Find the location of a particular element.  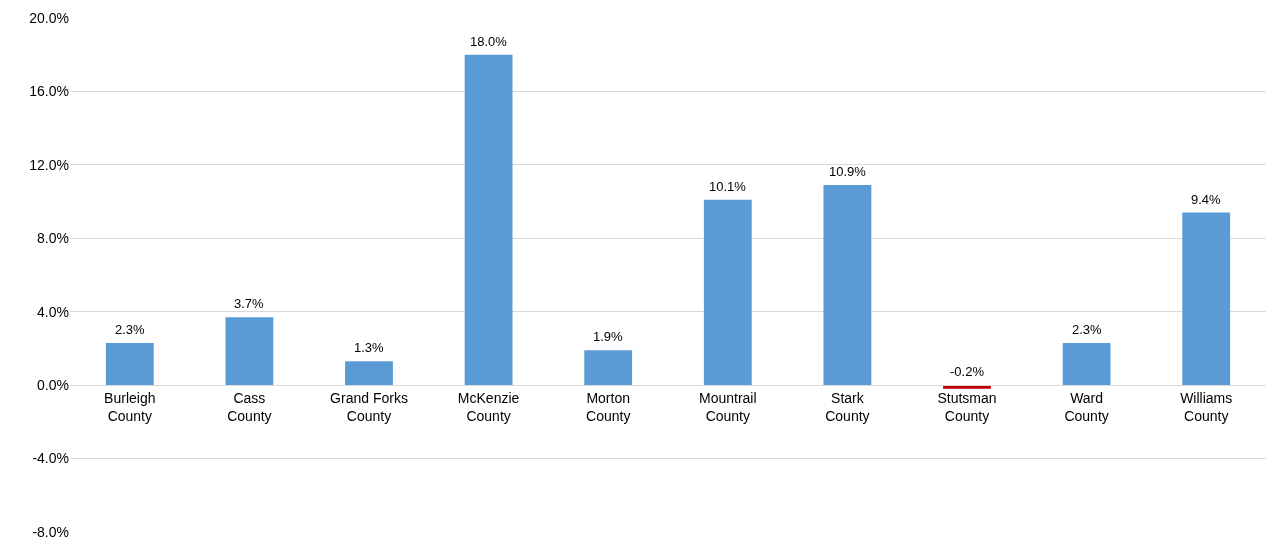

x-tick-label: Stark County is located at coordinates (847, 407).